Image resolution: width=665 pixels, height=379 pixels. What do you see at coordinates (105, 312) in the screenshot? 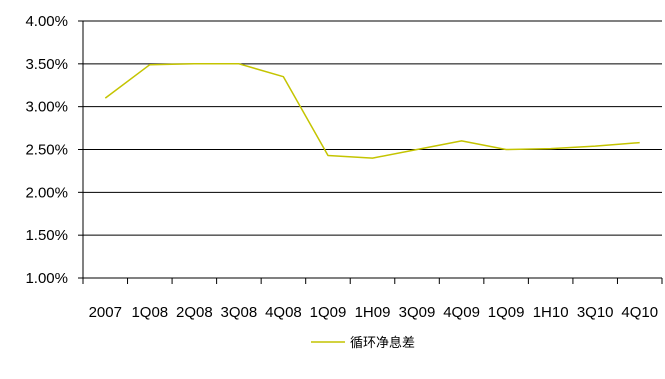
I see `x-tick-label: 2007` at bounding box center [105, 312].